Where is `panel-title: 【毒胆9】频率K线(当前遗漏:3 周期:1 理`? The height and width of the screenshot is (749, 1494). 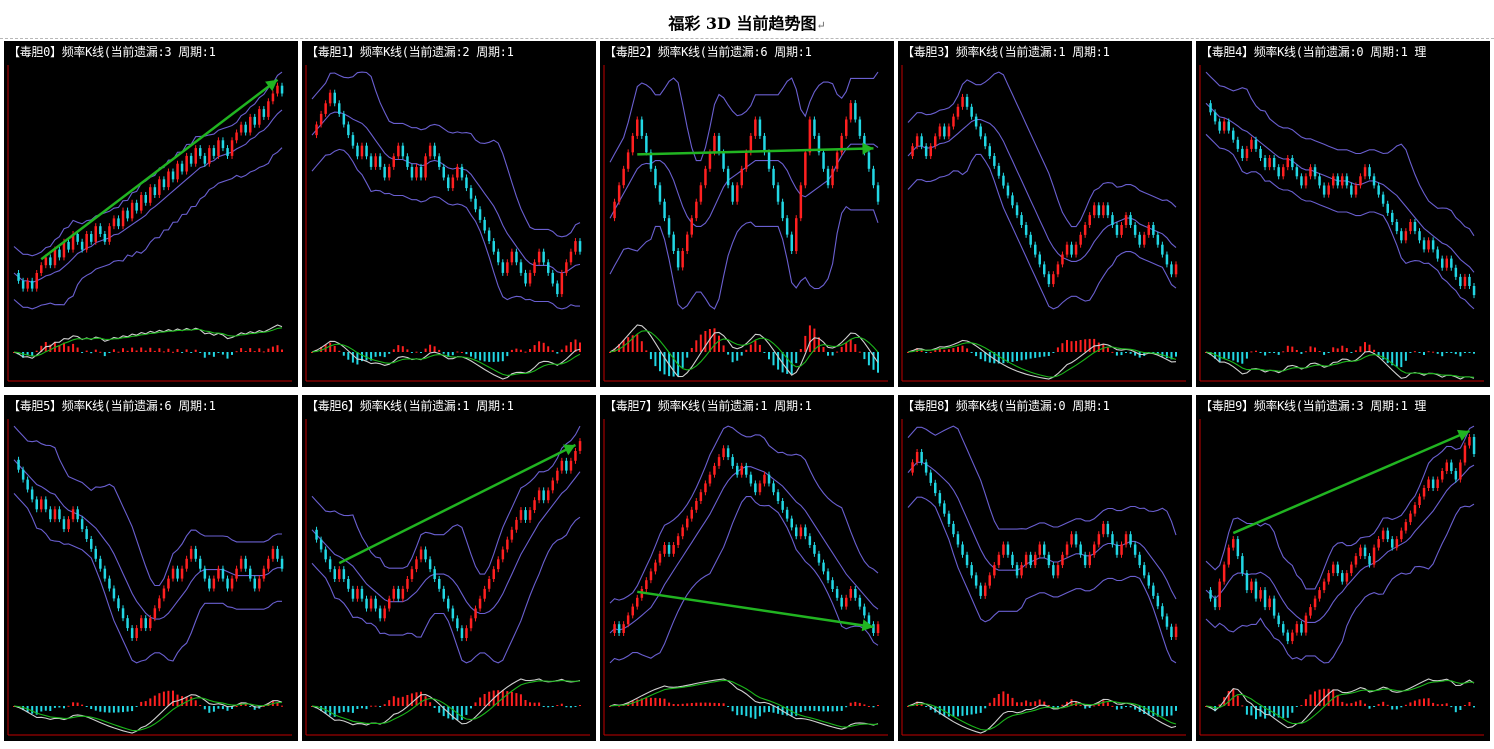 panel-title: 【毒胆9】频率K线(当前遗漏:3 周期:1 理 is located at coordinates (1313, 406).